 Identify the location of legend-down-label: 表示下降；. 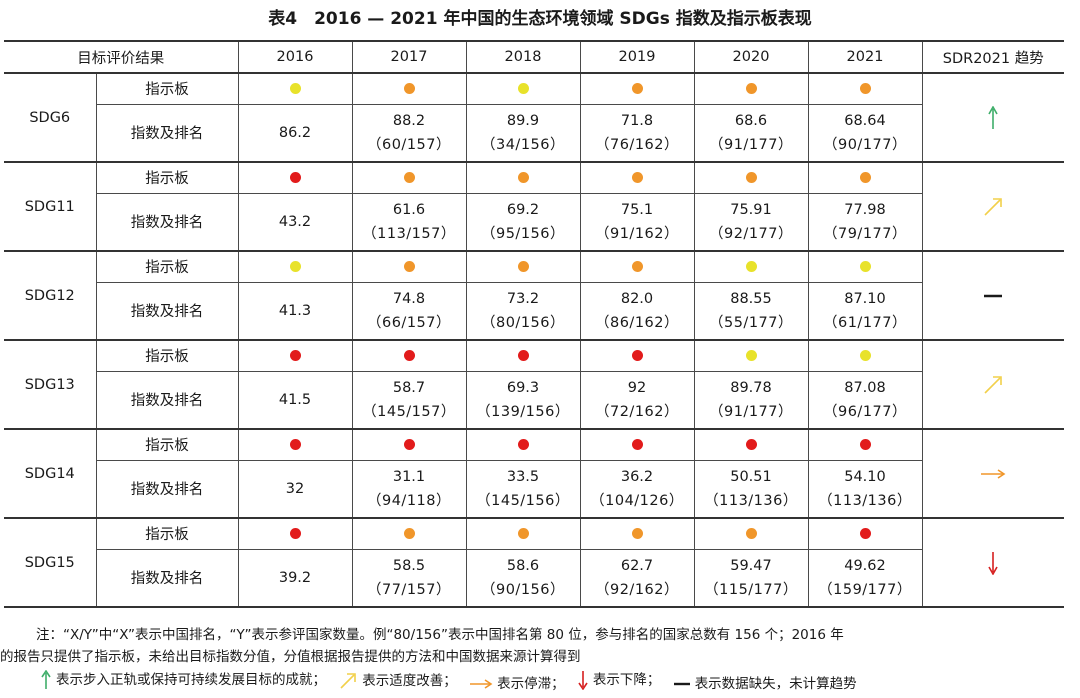
(626, 680).